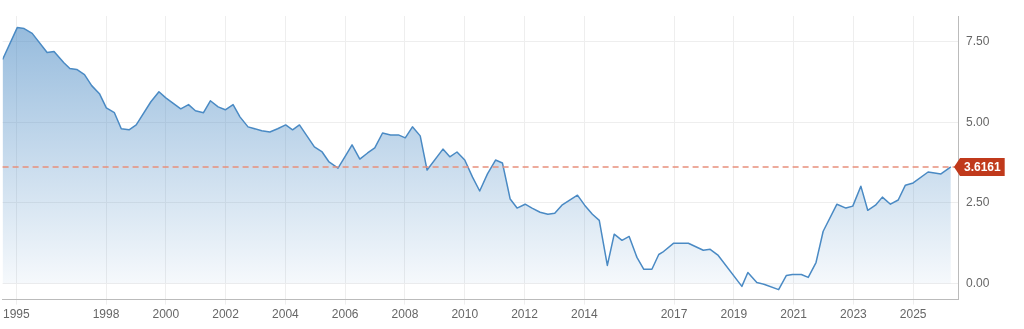  What do you see at coordinates (345, 314) in the screenshot?
I see `x-tick-label: 2006` at bounding box center [345, 314].